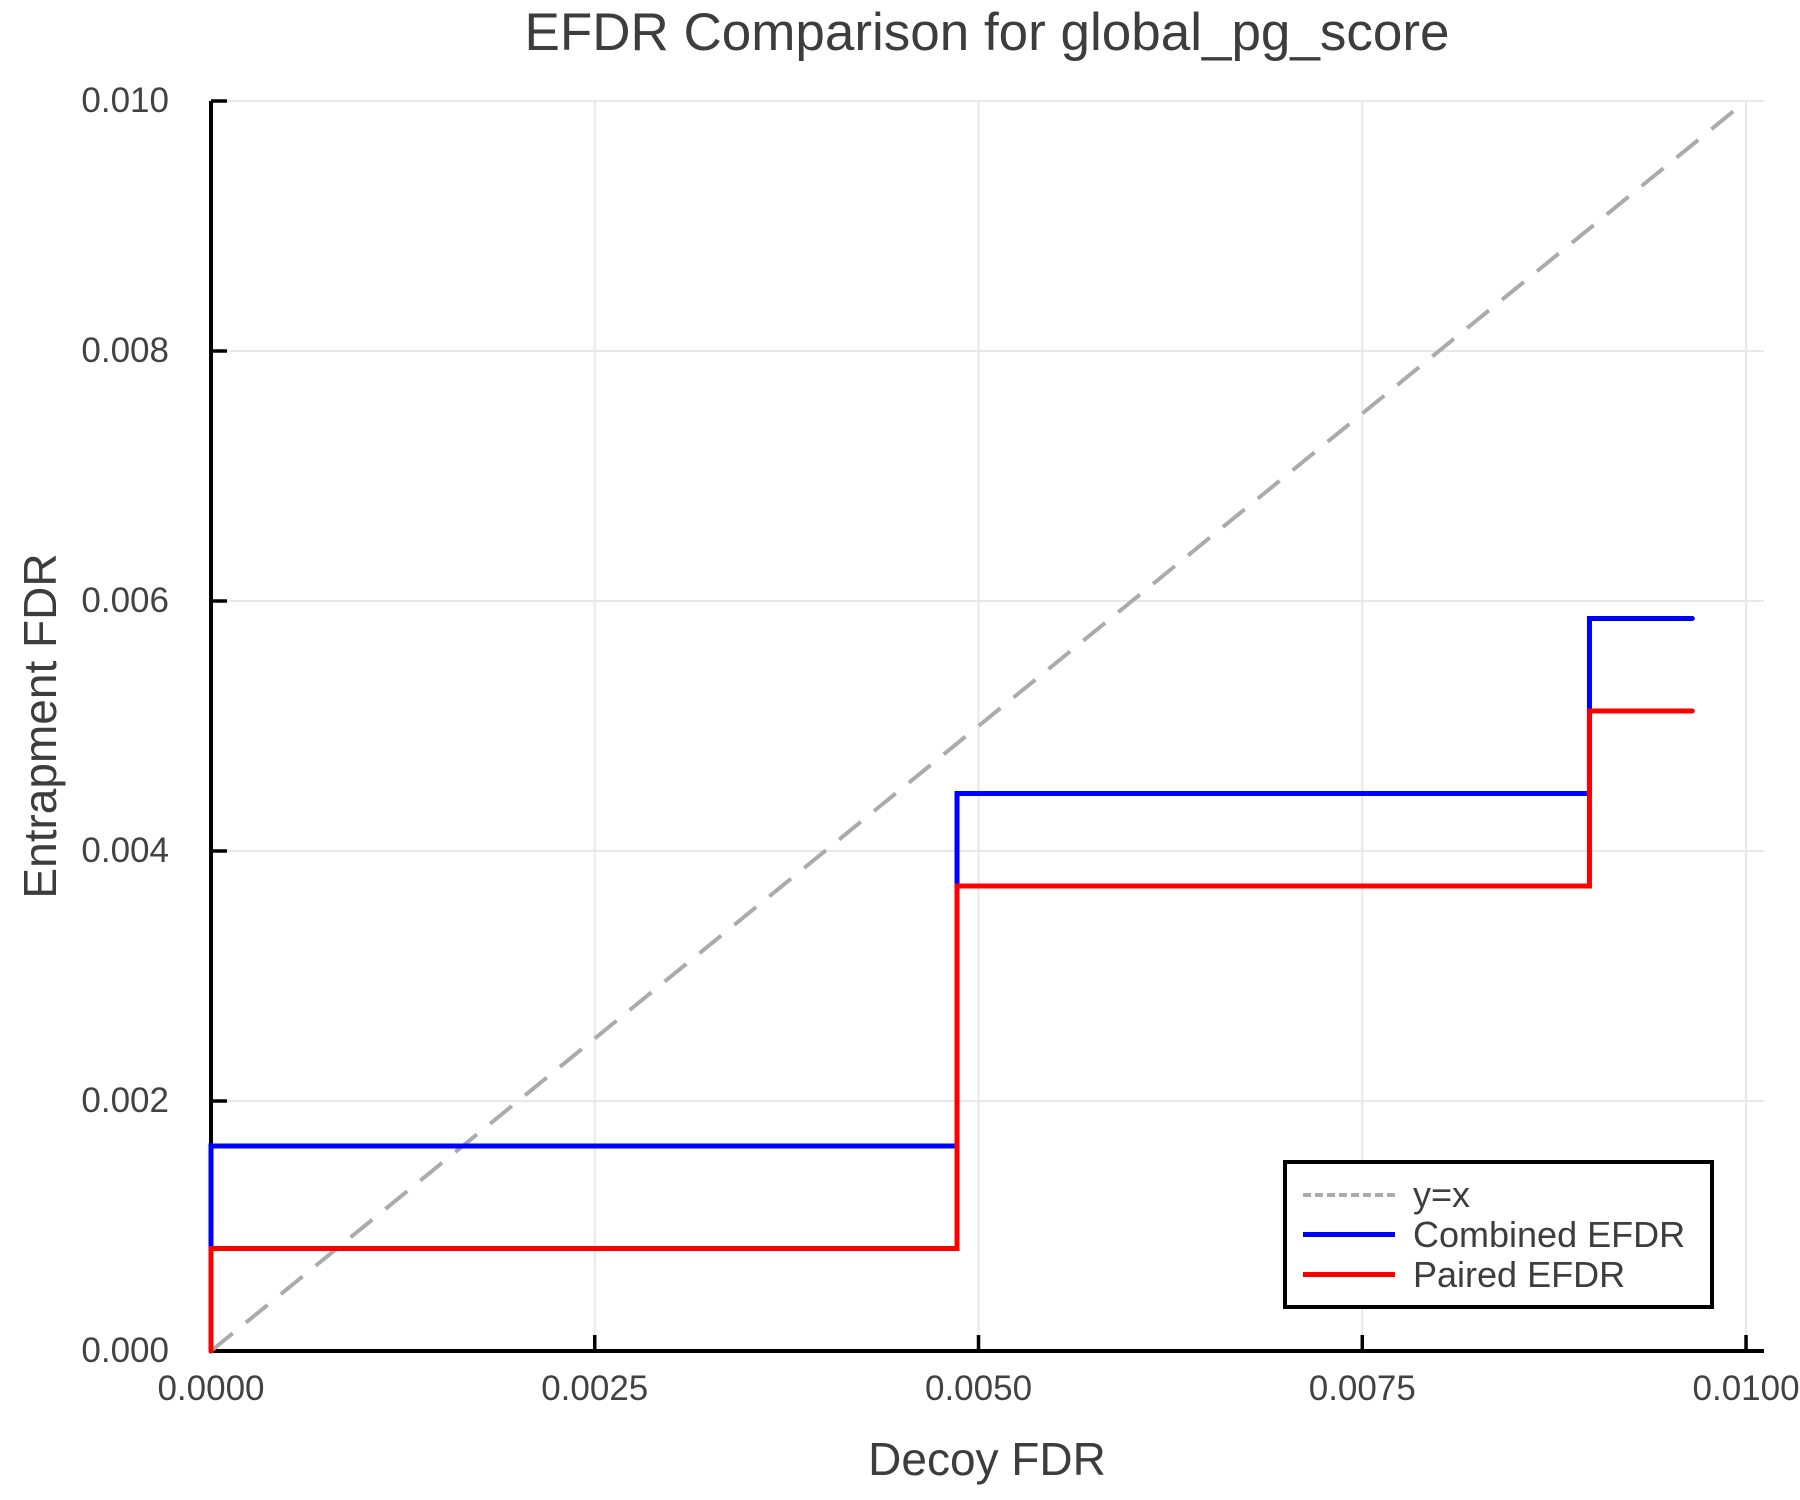  What do you see at coordinates (1349, 1234) in the screenshot?
I see `blue-line-swatch-icon` at bounding box center [1349, 1234].